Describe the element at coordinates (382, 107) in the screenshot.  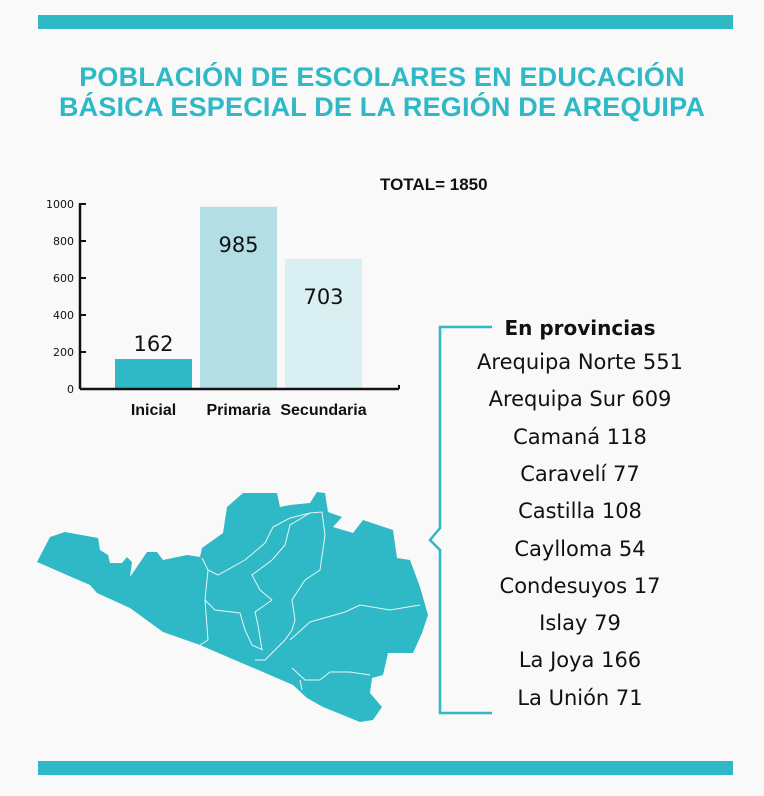
I see `title-line: BÁSICA ESPECIAL DE LA REGIÓN DE AREQUIPA` at that location.